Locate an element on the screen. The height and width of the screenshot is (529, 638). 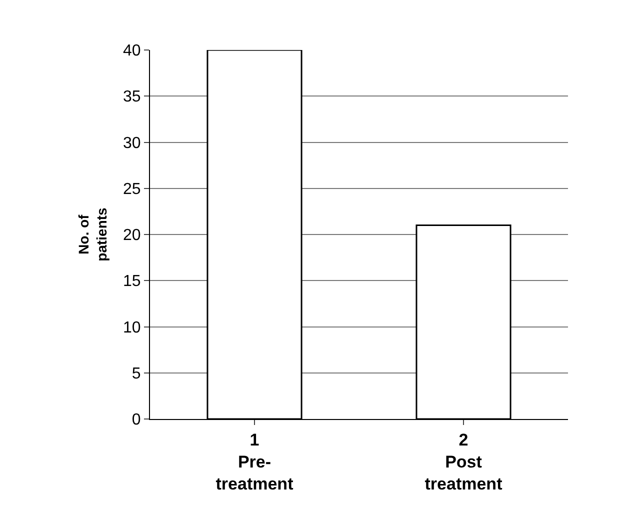
y-tick-label: 40 is located at coordinates (132, 51).